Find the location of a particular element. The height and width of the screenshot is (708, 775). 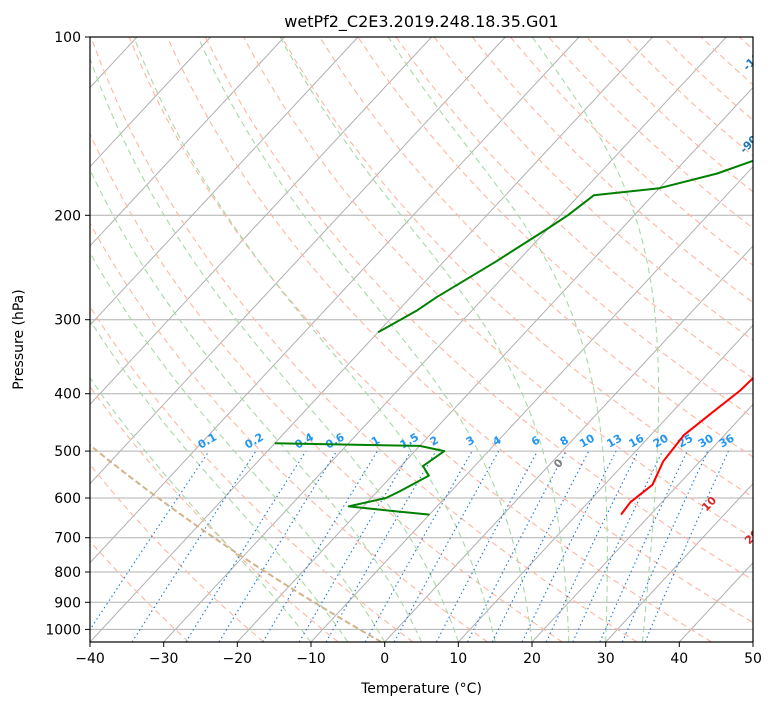

x-axis-title: Temperature (°C) is located at coordinates (421, 689).